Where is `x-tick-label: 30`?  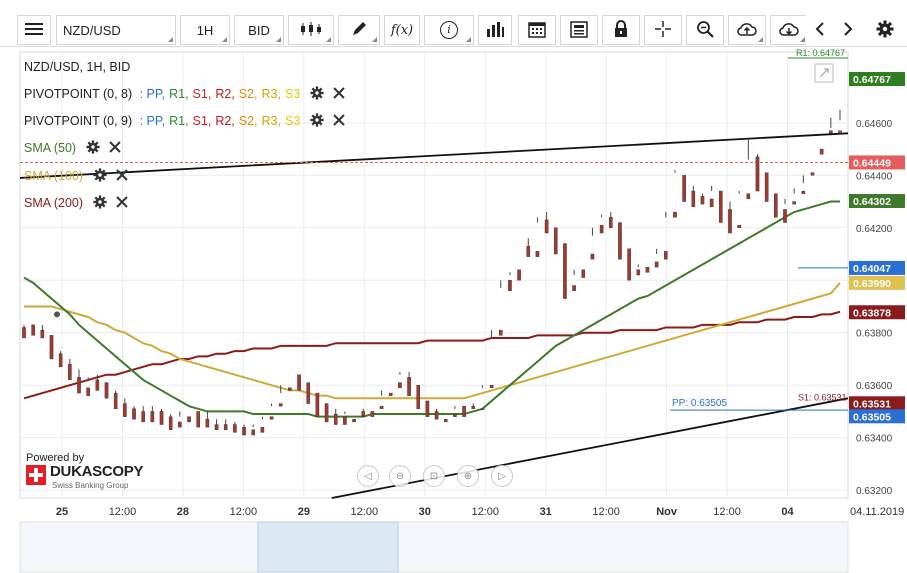
x-tick-label: 30 is located at coordinates (425, 512).